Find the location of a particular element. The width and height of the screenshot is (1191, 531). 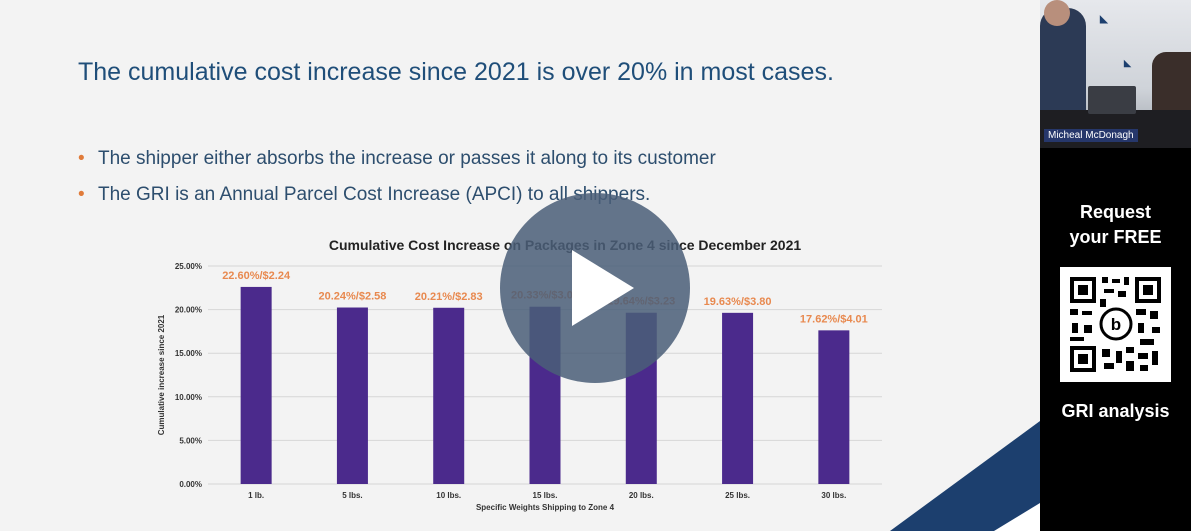

x-tick-label: 10 lbs. is located at coordinates (448, 495).